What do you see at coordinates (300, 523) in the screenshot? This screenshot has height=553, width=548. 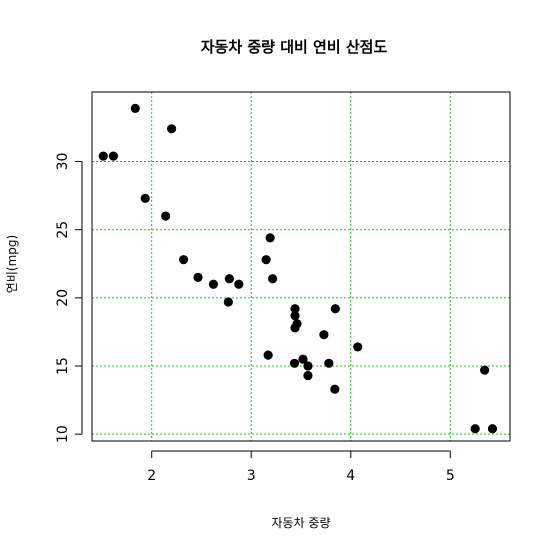 I see `x-axis-label: 자동차 중량` at bounding box center [300, 523].